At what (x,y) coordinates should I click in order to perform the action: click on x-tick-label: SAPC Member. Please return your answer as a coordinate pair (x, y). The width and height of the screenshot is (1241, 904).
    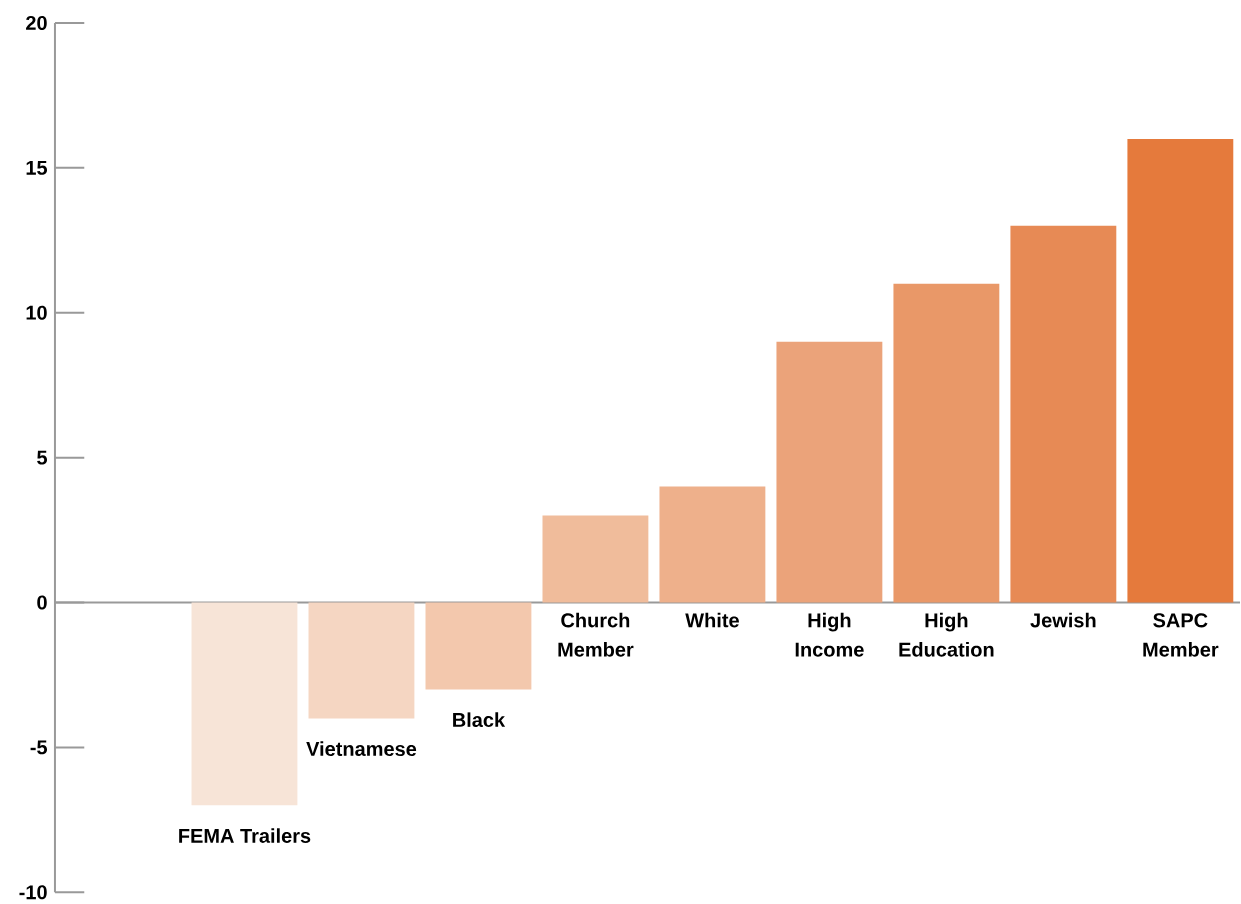
    Looking at the image, I should click on (1181, 635).